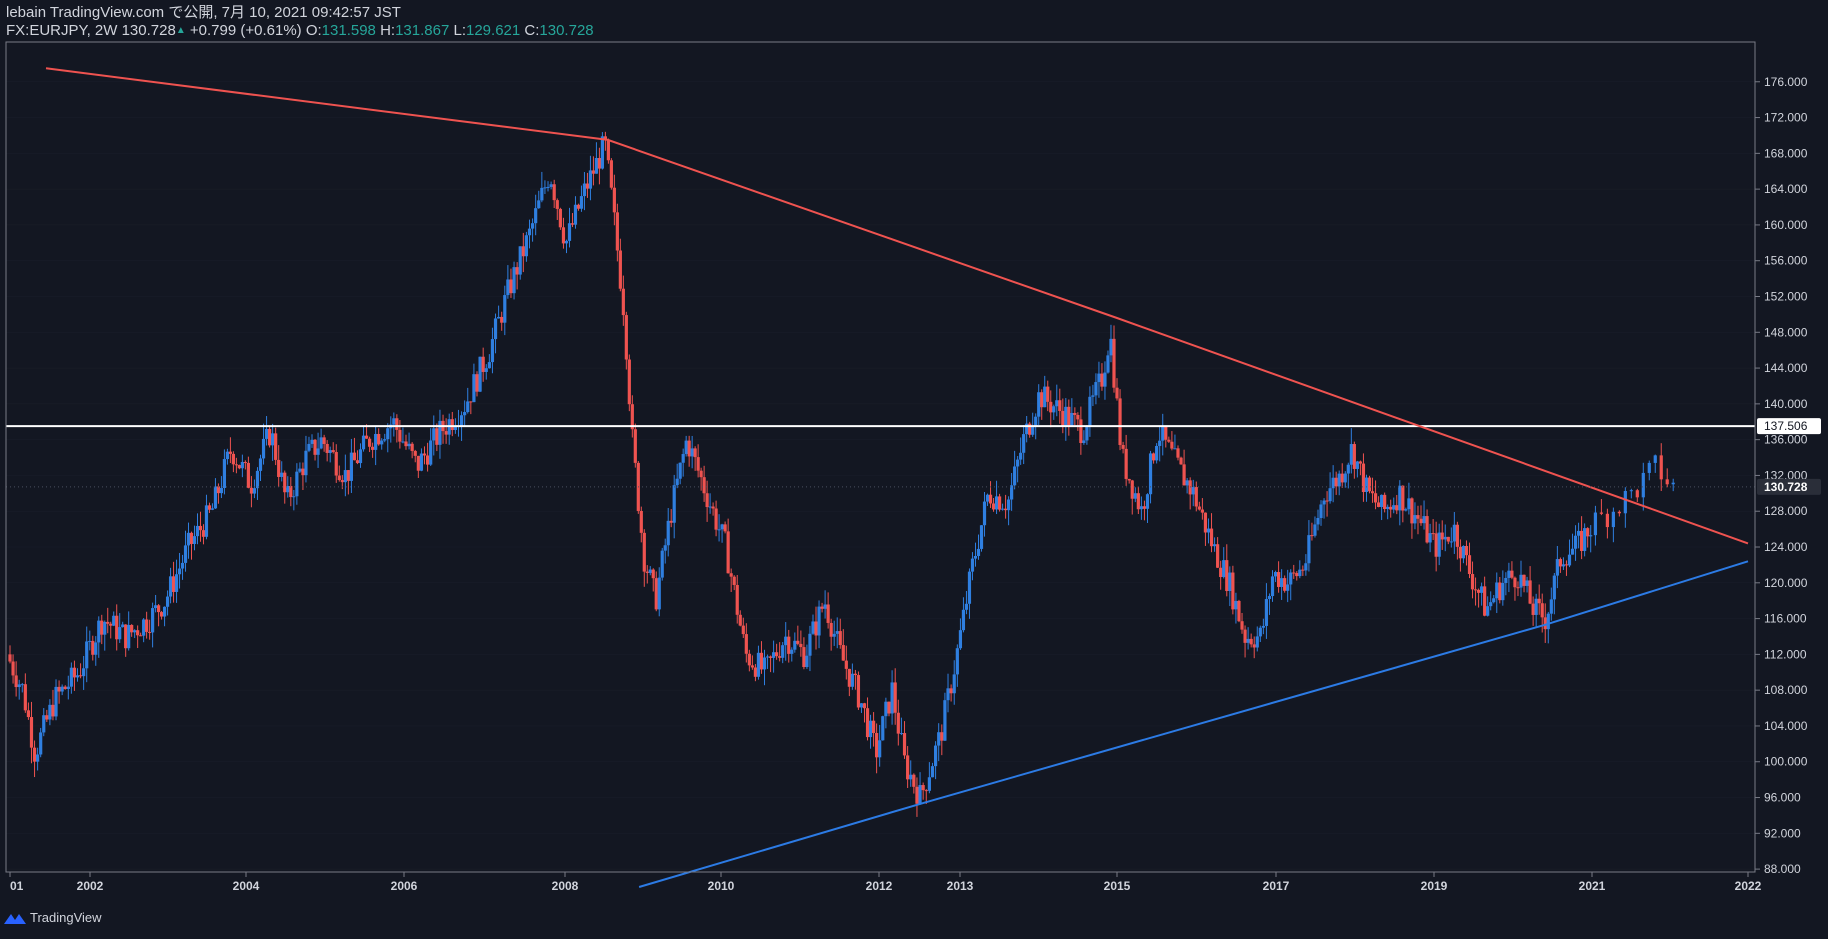  What do you see at coordinates (1786, 368) in the screenshot?
I see `y-tick-label: 144.000` at bounding box center [1786, 368].